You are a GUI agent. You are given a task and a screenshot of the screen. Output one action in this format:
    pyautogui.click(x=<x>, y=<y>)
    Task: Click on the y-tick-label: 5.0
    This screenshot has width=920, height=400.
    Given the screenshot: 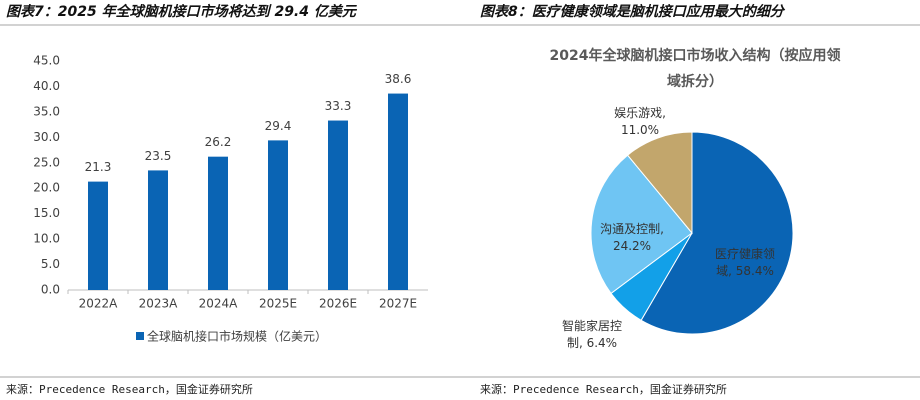 What is the action you would take?
    pyautogui.click(x=50, y=264)
    